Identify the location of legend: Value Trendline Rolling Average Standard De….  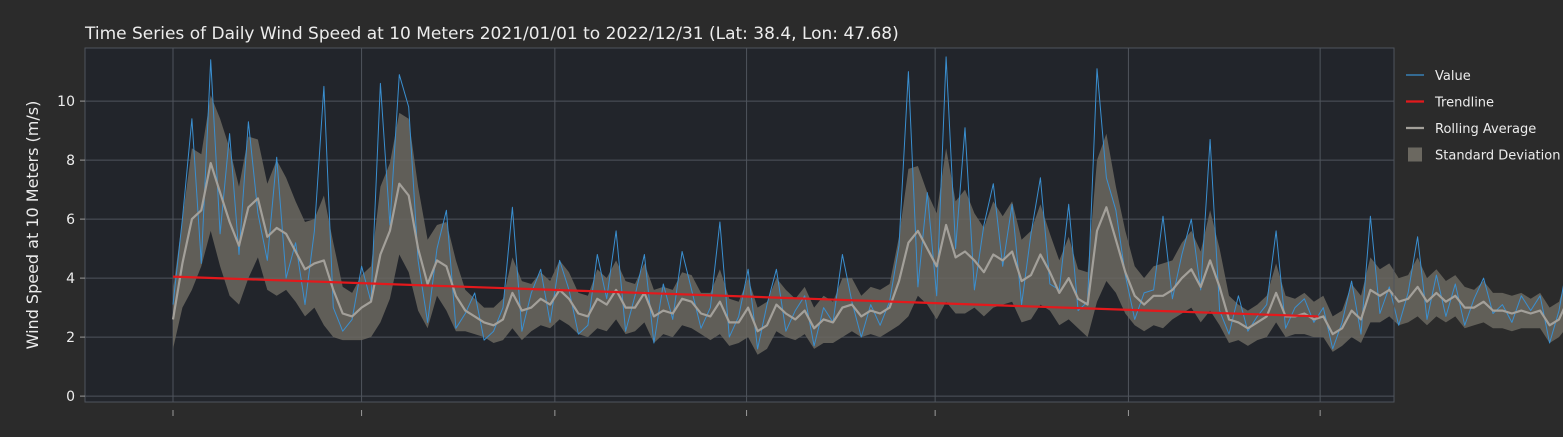
(1483, 116).